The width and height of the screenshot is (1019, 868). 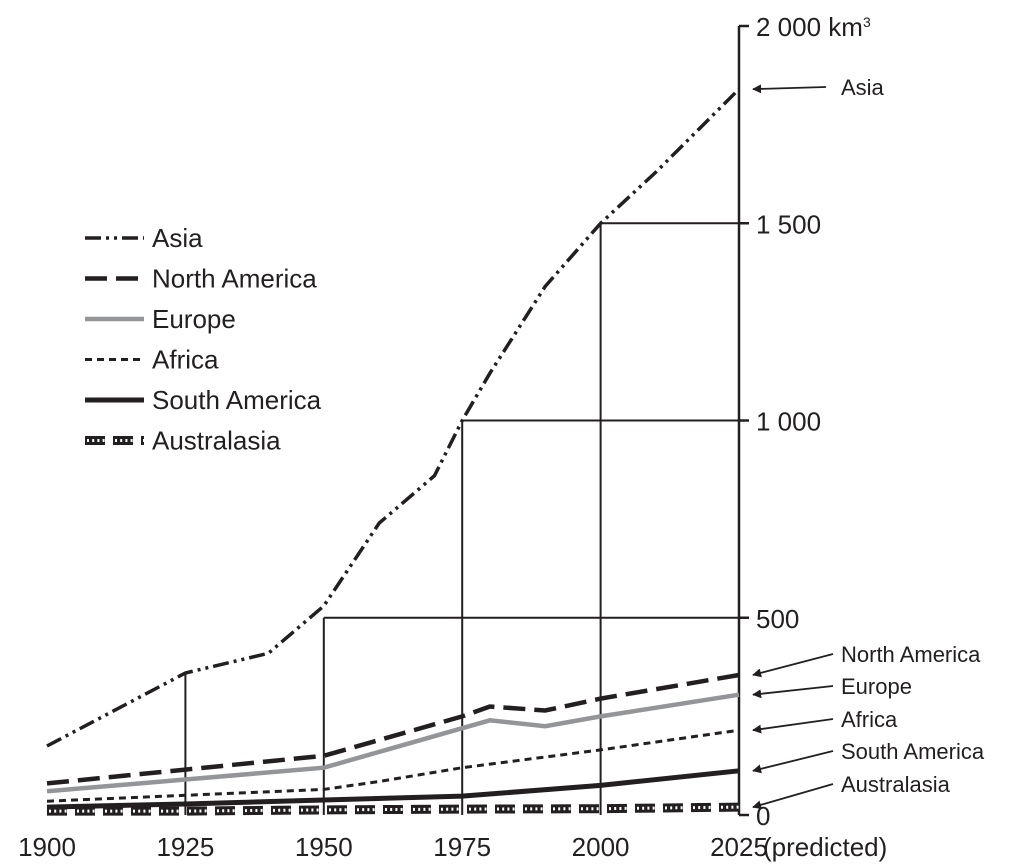 I want to click on annotation-label: North America, so click(x=911, y=654).